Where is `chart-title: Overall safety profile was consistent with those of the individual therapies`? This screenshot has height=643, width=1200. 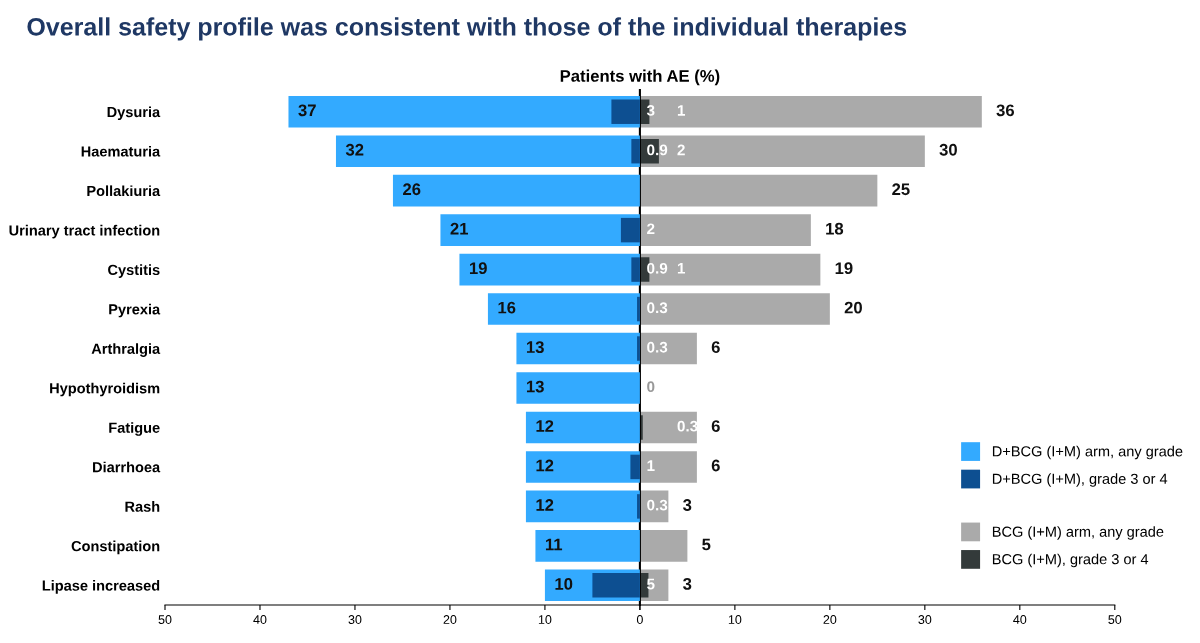
chart-title: Overall safety profile was consistent with those of the individual therapies is located at coordinates (467, 29).